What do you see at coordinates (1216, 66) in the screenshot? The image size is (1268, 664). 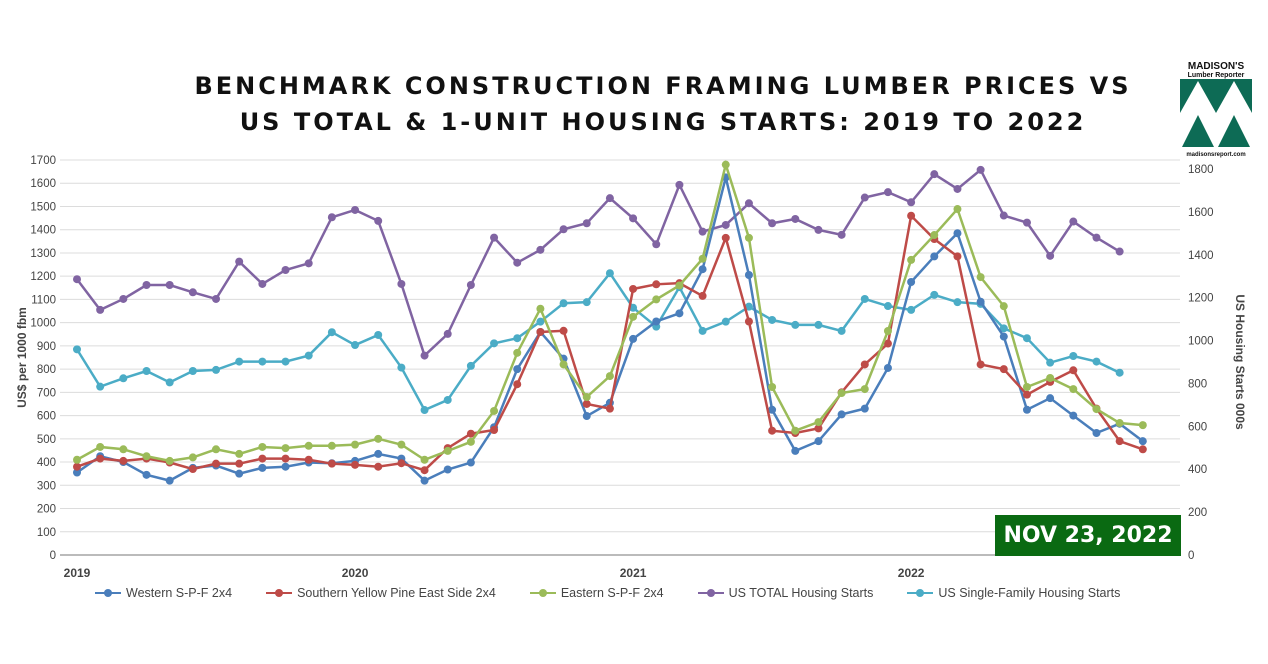 I see `logo-text-1: MADISON'S` at bounding box center [1216, 66].